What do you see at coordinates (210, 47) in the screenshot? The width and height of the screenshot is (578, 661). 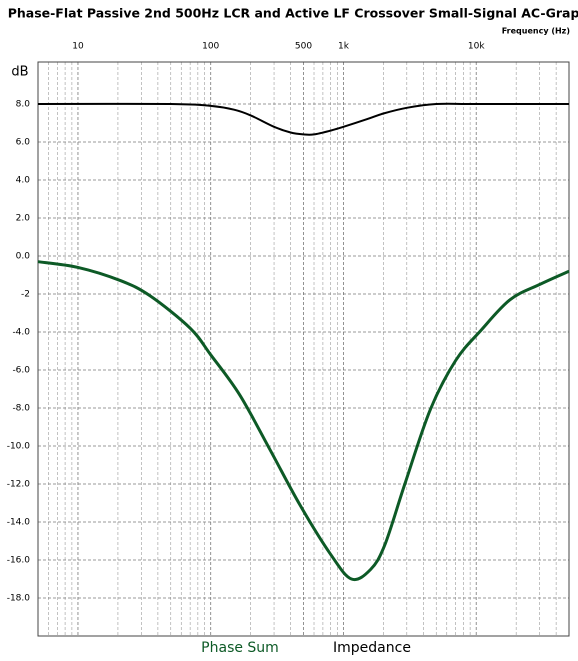 I see `x-tick-label: 100` at bounding box center [210, 47].